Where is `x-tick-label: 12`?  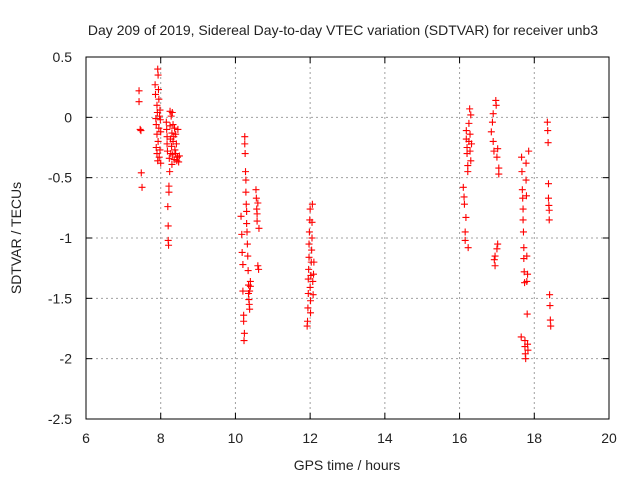
x-tick-label: 12 is located at coordinates (310, 438).